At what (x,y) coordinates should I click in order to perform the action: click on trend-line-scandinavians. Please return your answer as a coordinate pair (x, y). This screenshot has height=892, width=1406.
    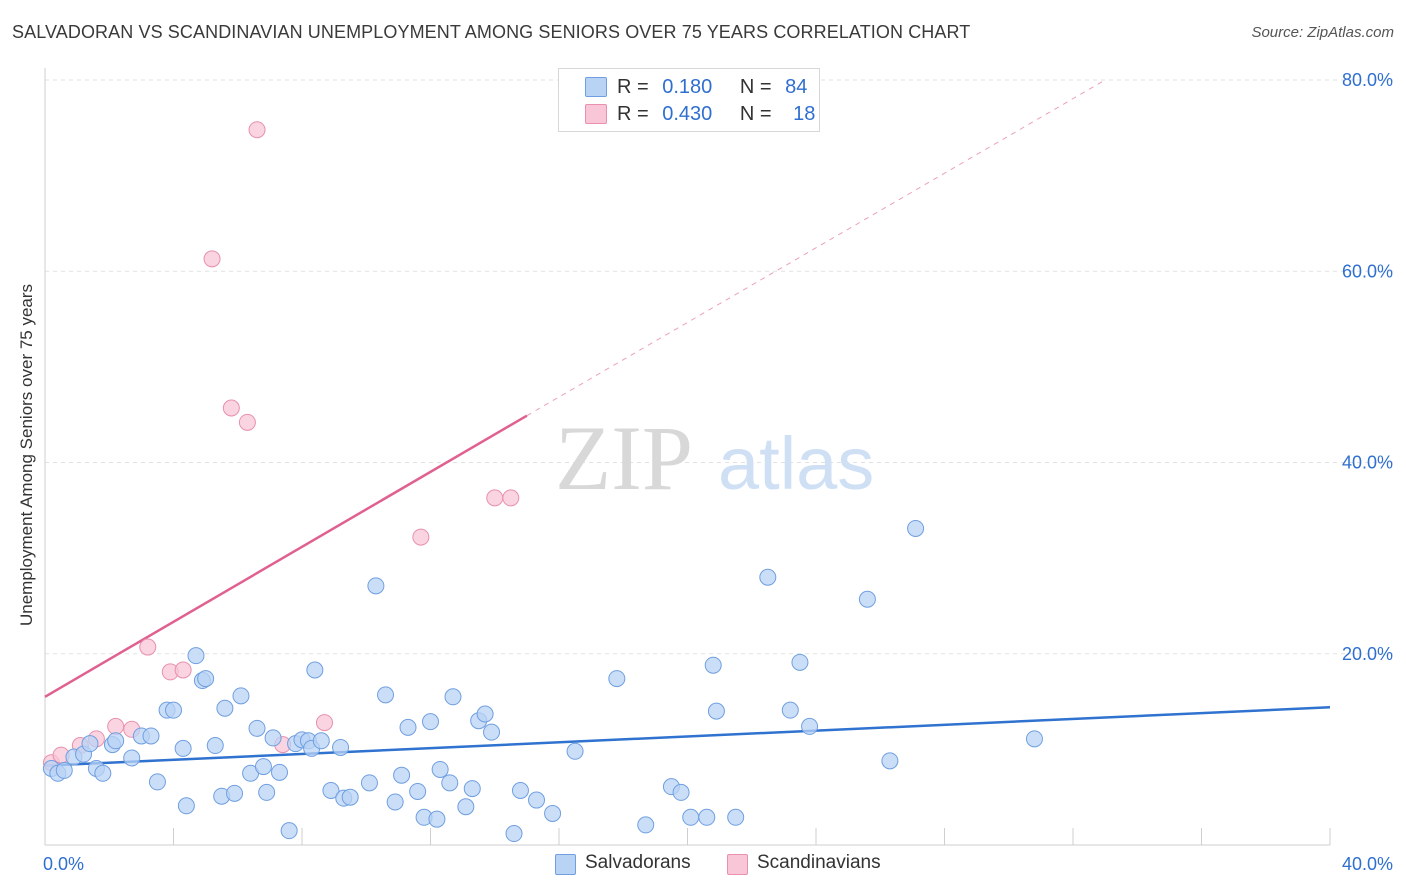
    Looking at the image, I should click on (286, 556).